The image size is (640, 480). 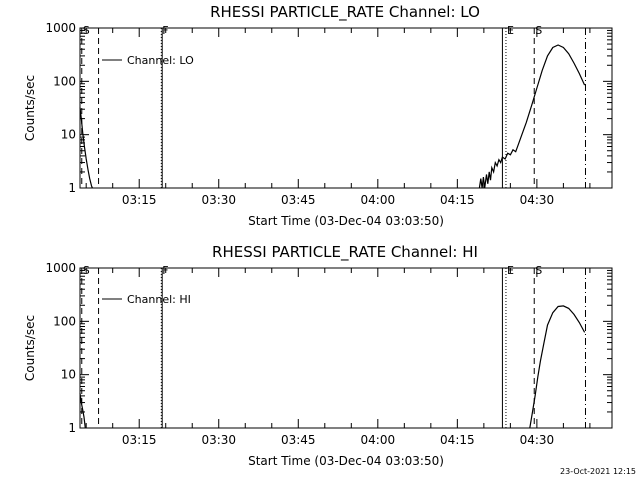 I want to click on timestamp: 23-Oct-2021 12:15, so click(x=598, y=471).